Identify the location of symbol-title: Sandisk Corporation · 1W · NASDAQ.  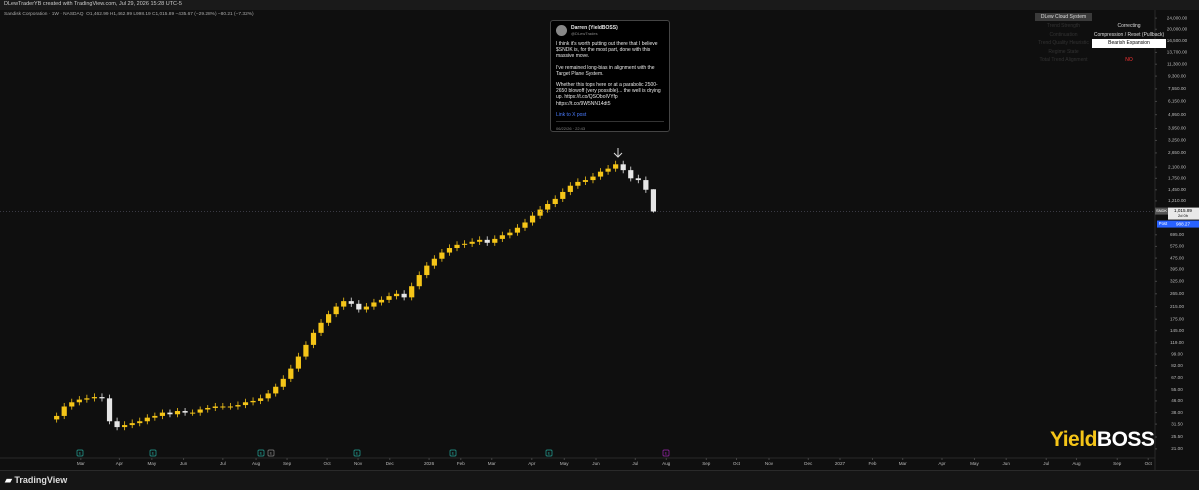
(44, 14).